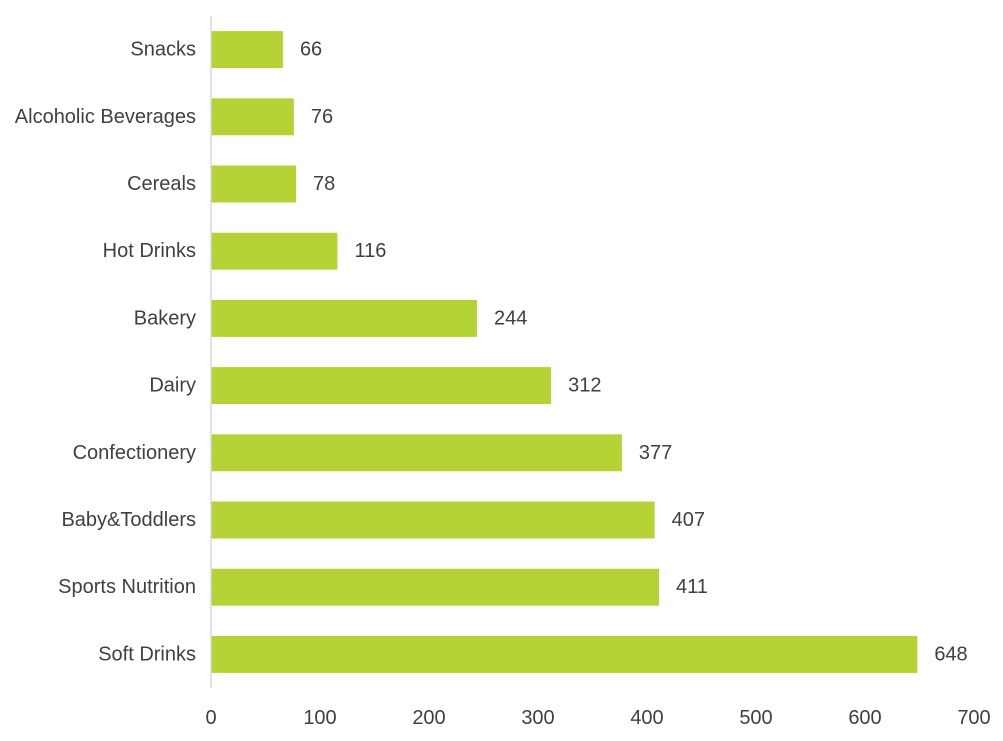 The width and height of the screenshot is (1003, 741). Describe the element at coordinates (105, 117) in the screenshot. I see `category-label: Alcoholic Beverages` at that location.